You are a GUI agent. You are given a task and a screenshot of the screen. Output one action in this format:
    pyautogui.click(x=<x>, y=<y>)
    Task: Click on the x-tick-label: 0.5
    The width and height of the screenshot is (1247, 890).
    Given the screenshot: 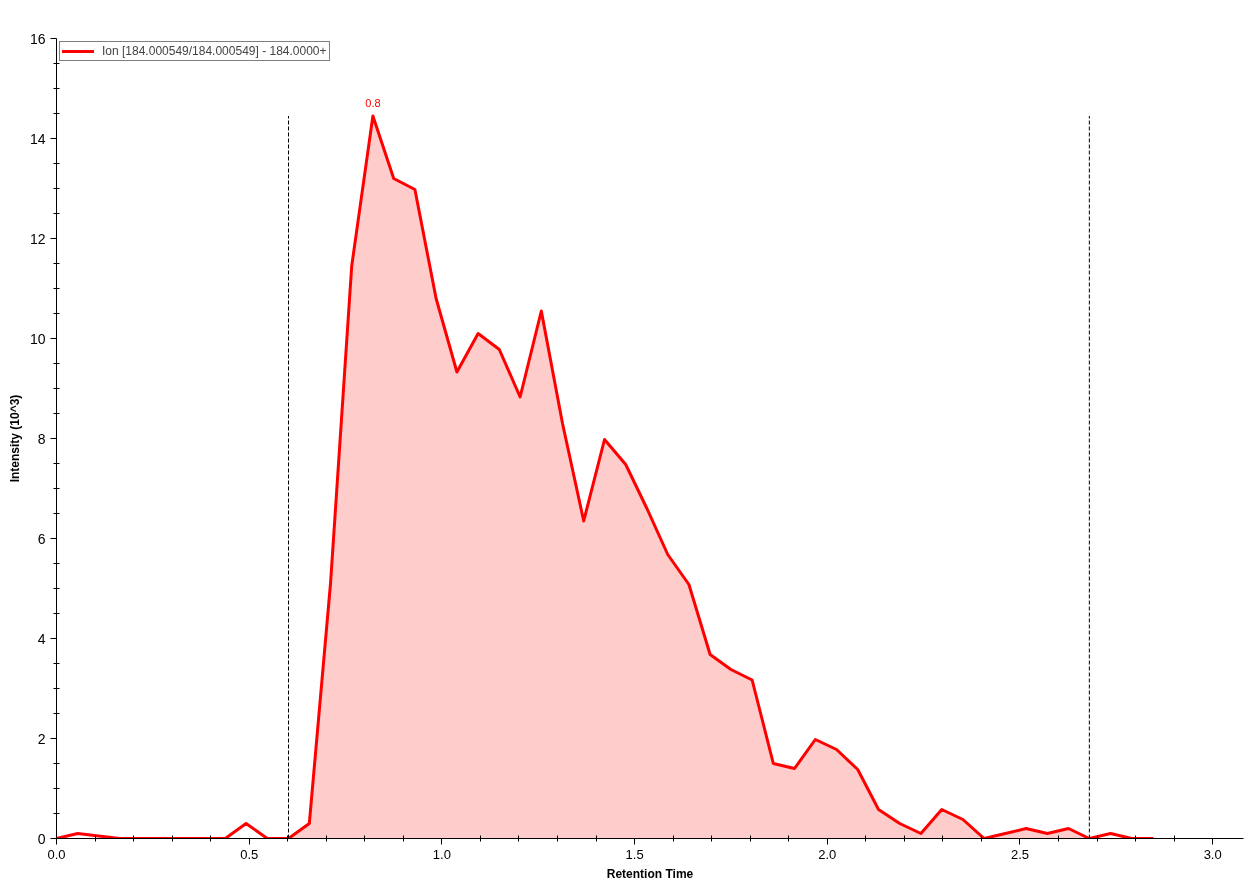 What is the action you would take?
    pyautogui.click(x=249, y=854)
    